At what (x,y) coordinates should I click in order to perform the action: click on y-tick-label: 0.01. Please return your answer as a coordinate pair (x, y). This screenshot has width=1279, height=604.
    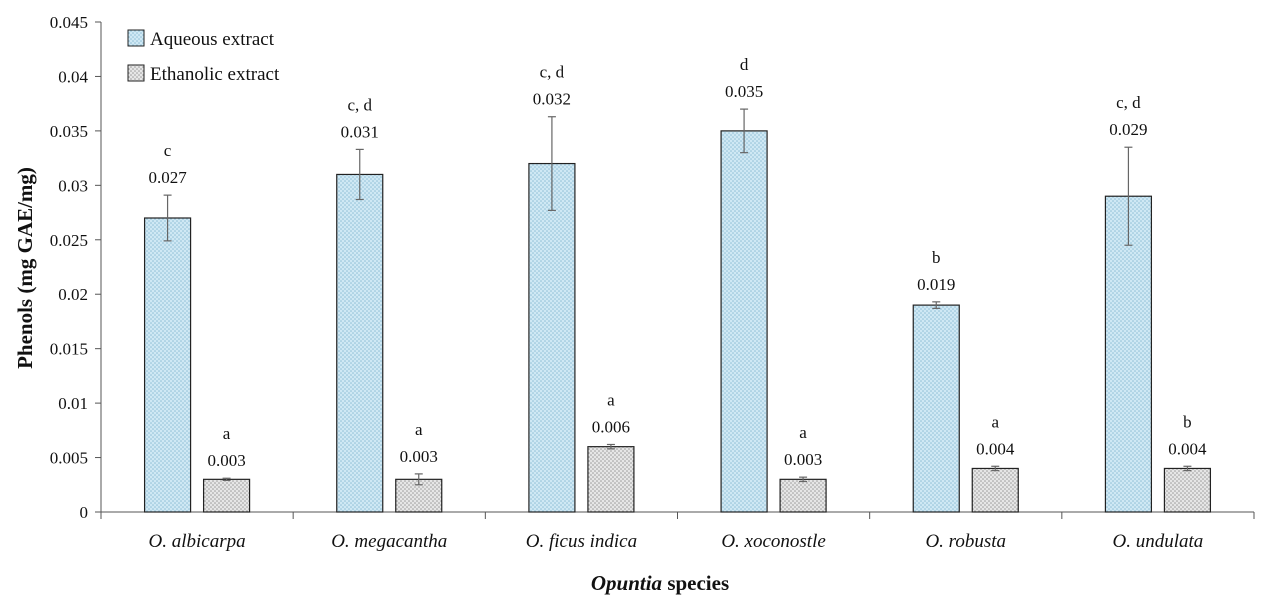
    Looking at the image, I should click on (73, 403).